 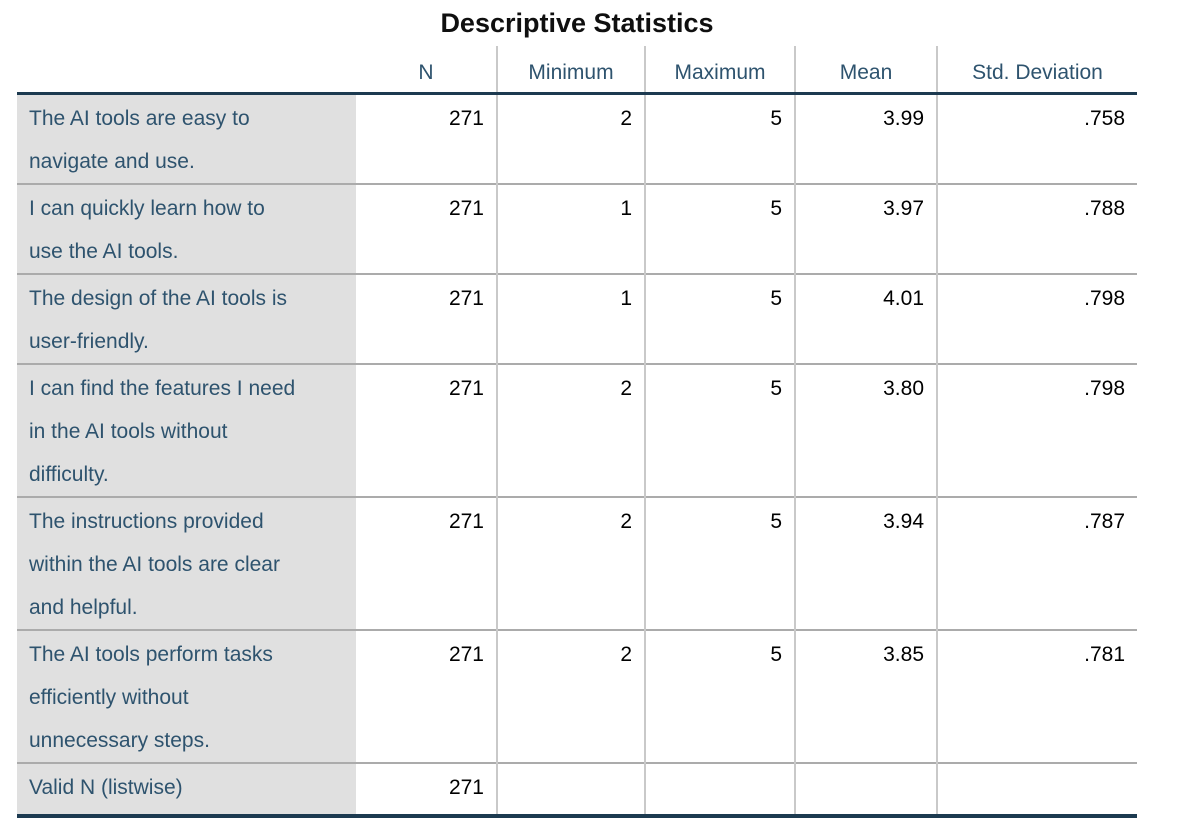 I want to click on cell-std-deviation, so click(x=1036, y=789).